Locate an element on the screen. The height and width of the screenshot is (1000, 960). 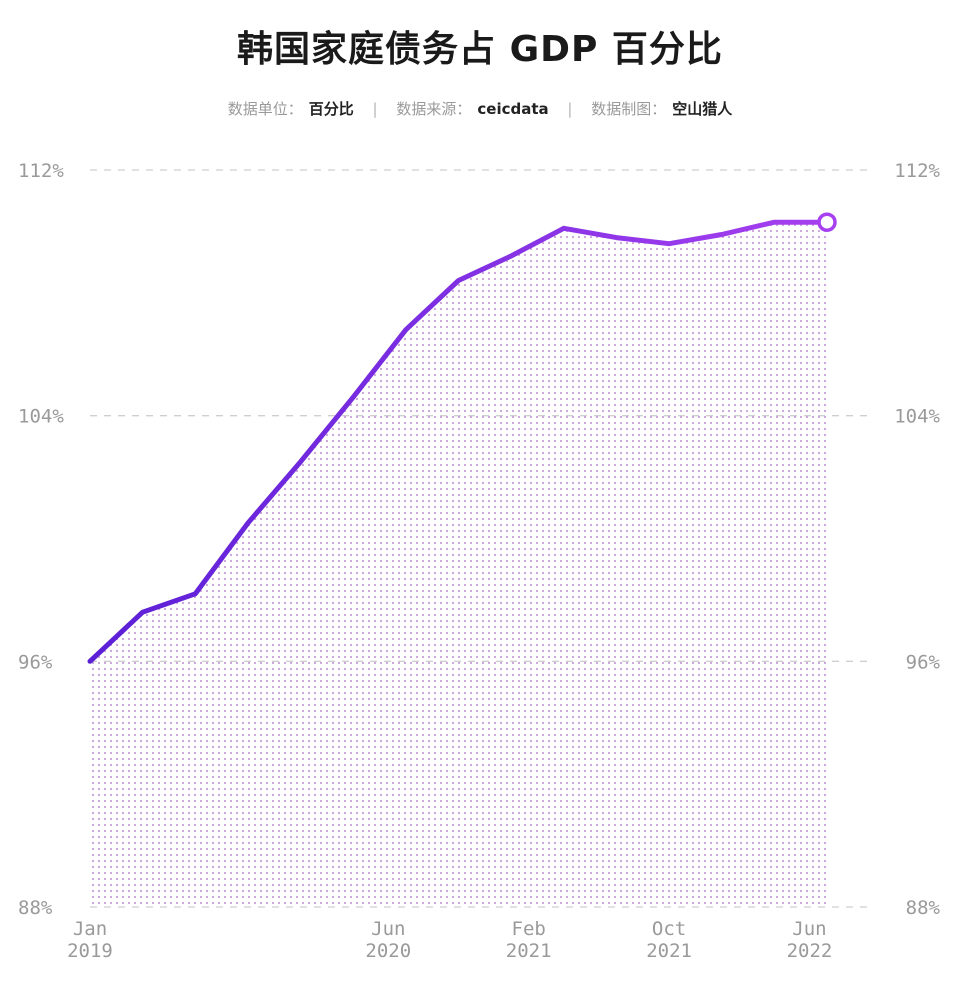
x-tick-label: Jun 2020 is located at coordinates (388, 940).